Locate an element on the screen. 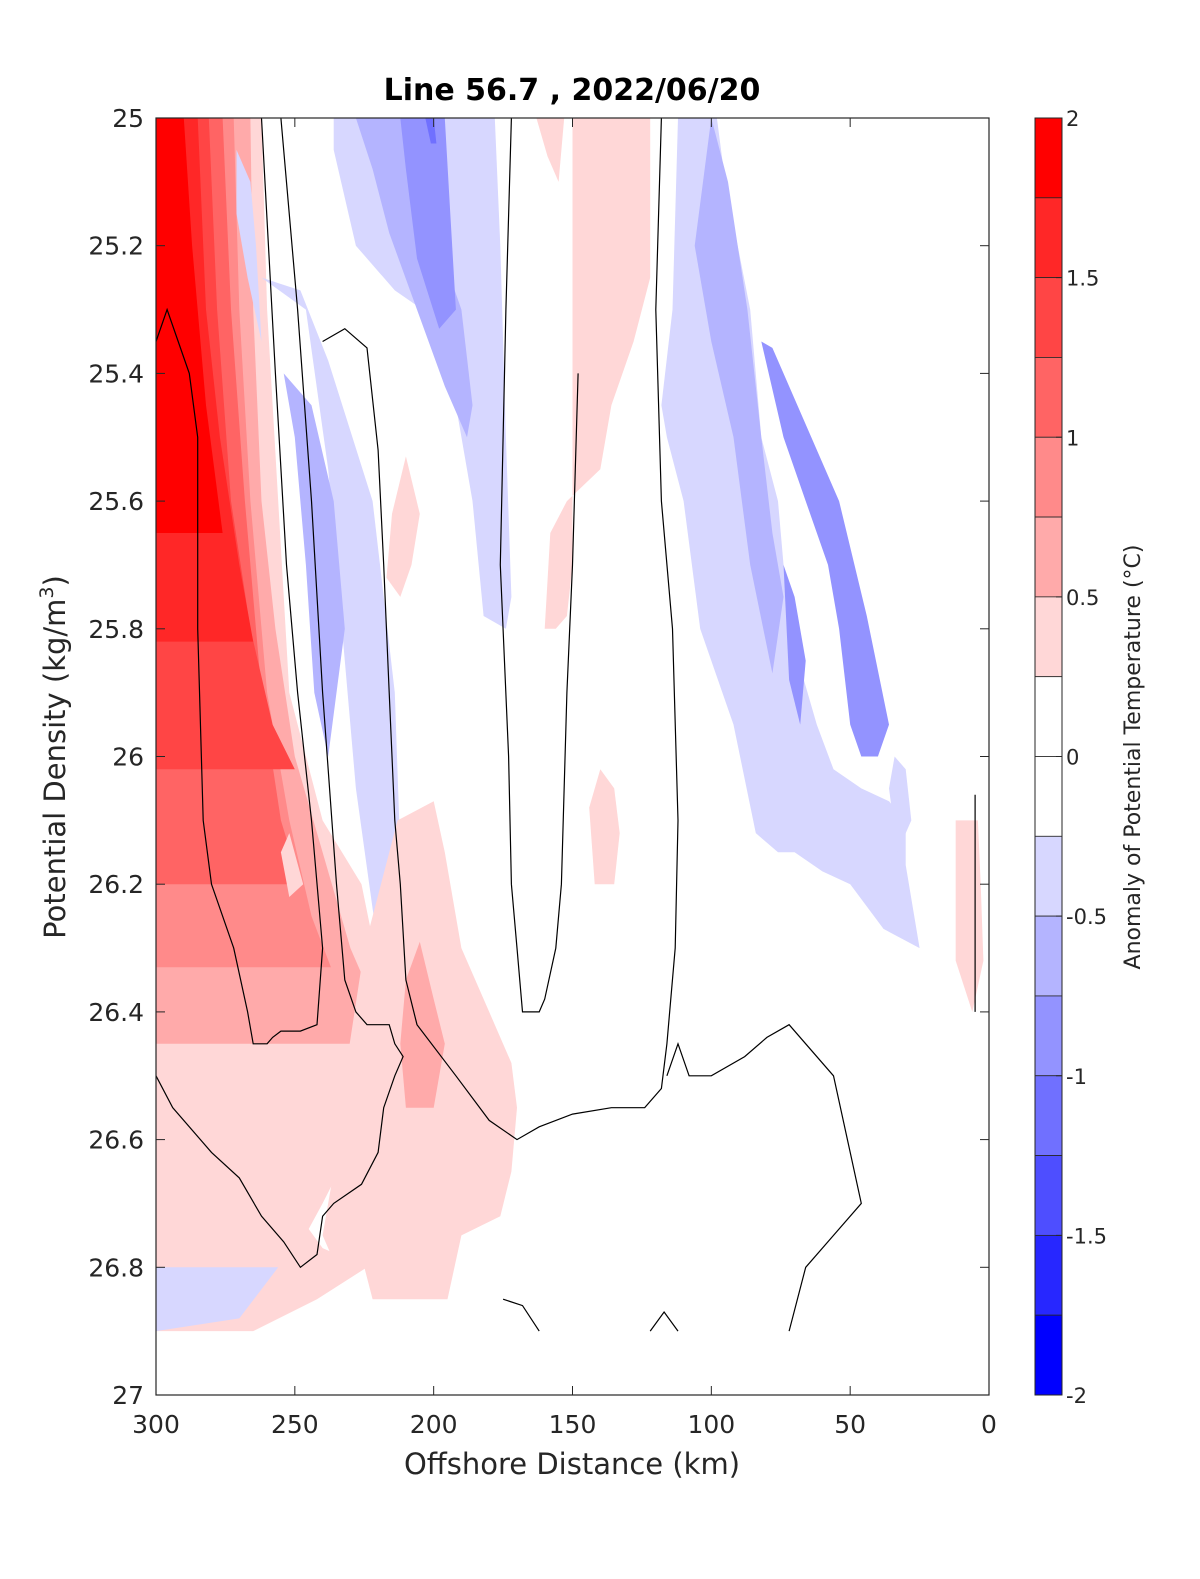 The image size is (1200, 1579). y-axis-label-main: Potential Density (kg/m is located at coordinates (55, 769).